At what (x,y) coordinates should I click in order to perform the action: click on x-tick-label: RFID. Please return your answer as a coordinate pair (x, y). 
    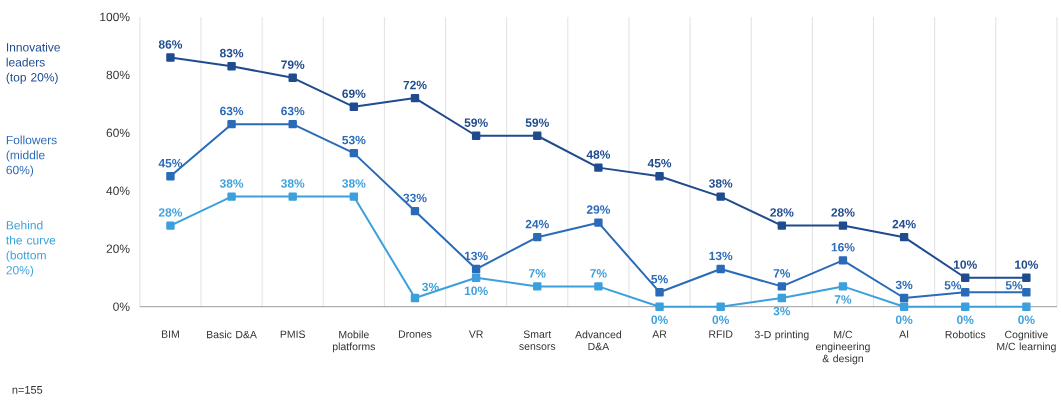
    Looking at the image, I should click on (721, 334).